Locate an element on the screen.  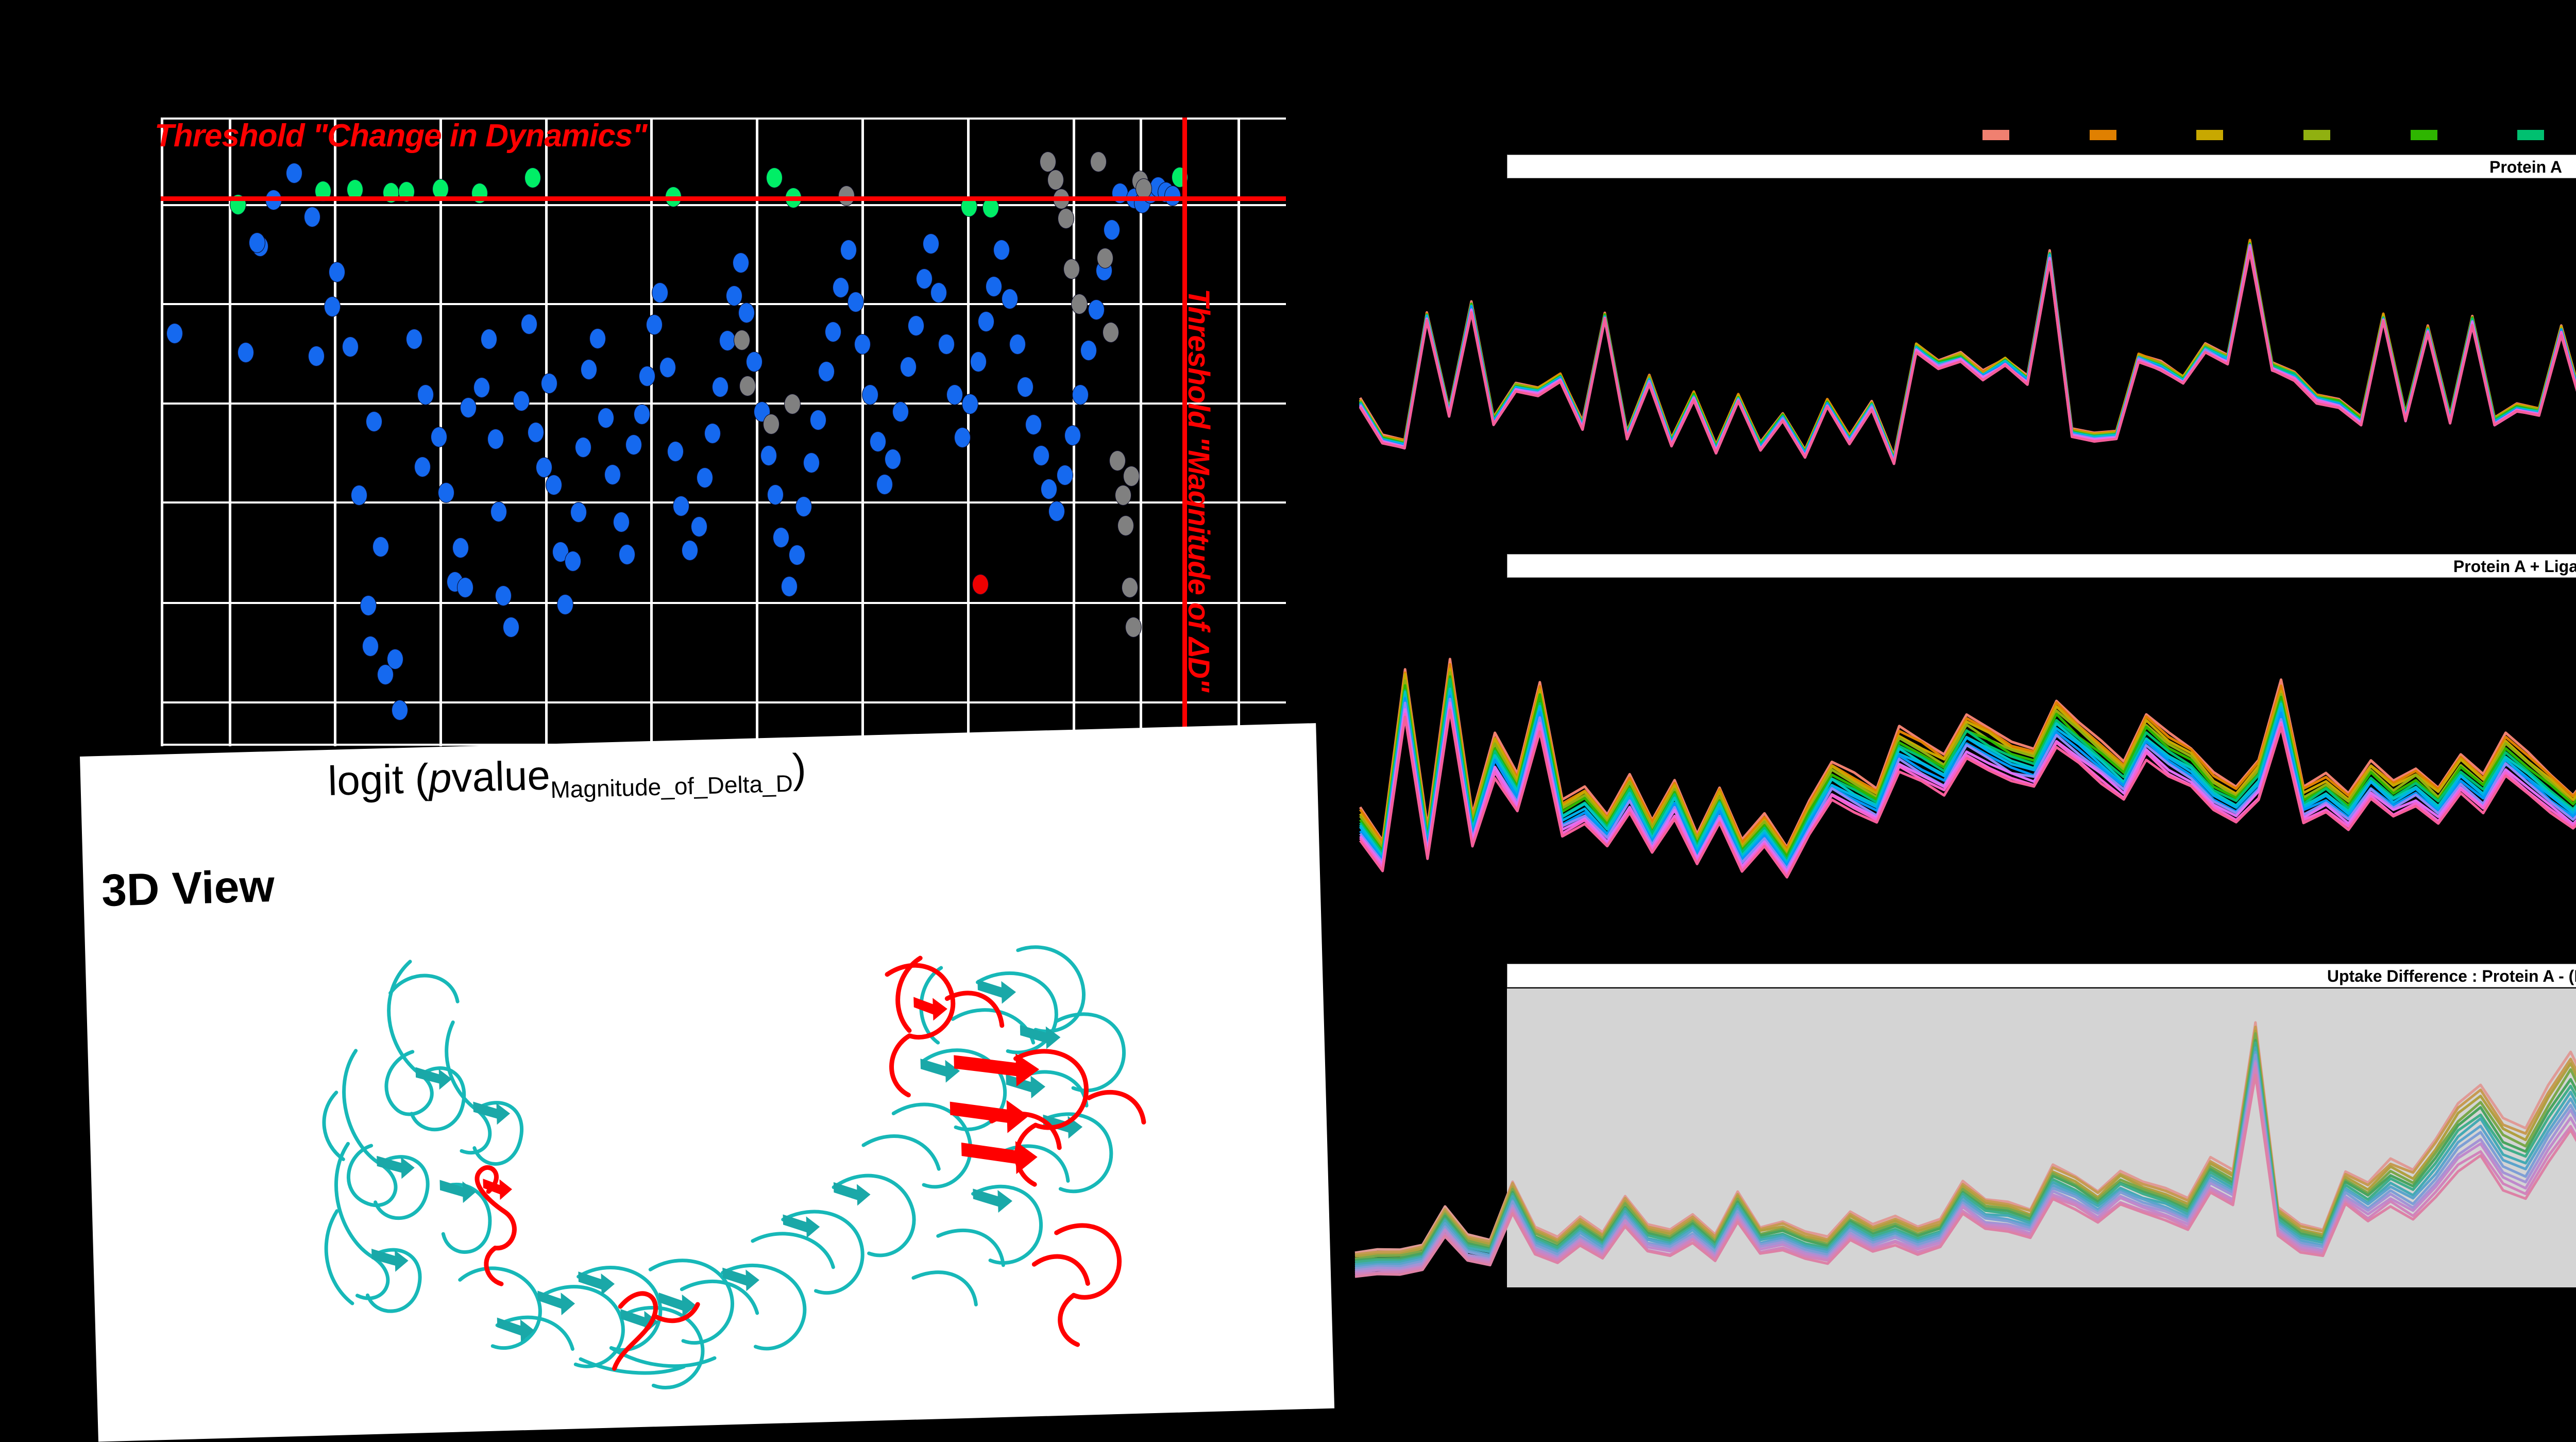
panel-protein-a: Protein A is located at coordinates (1958, 335).